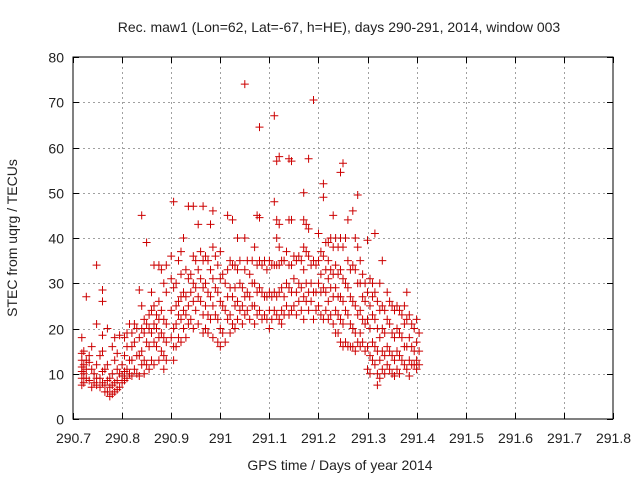  What do you see at coordinates (56, 58) in the screenshot?
I see `y-tick-label: 80` at bounding box center [56, 58].